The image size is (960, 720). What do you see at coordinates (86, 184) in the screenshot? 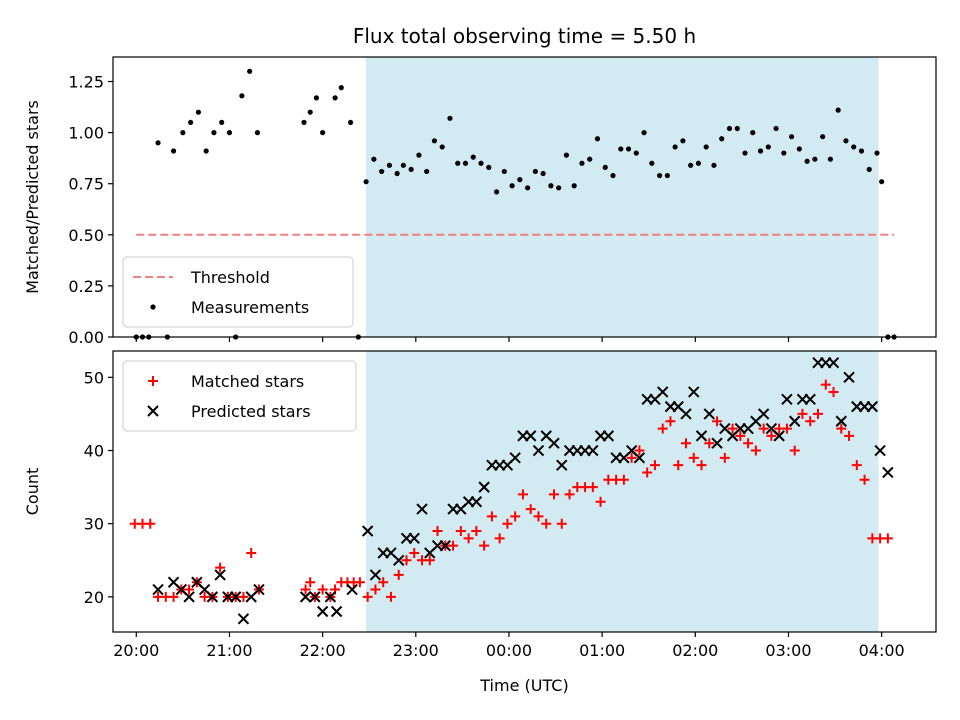
I see `y-tick-label: 0.75` at bounding box center [86, 184].